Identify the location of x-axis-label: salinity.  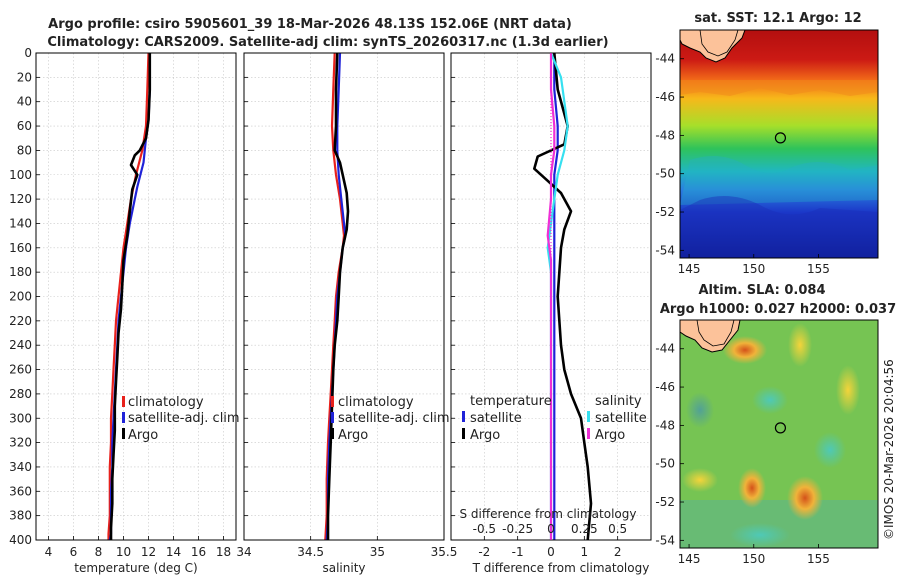
(343, 568).